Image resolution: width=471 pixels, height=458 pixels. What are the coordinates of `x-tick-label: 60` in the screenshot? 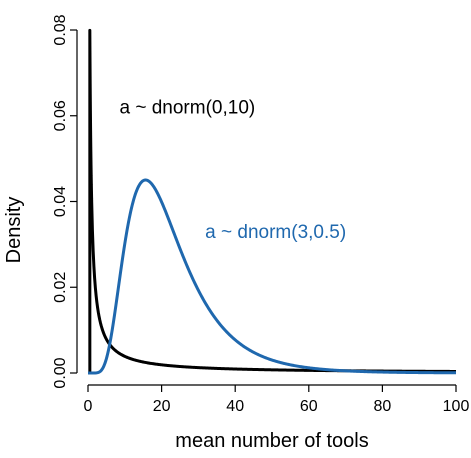 It's located at (309, 406).